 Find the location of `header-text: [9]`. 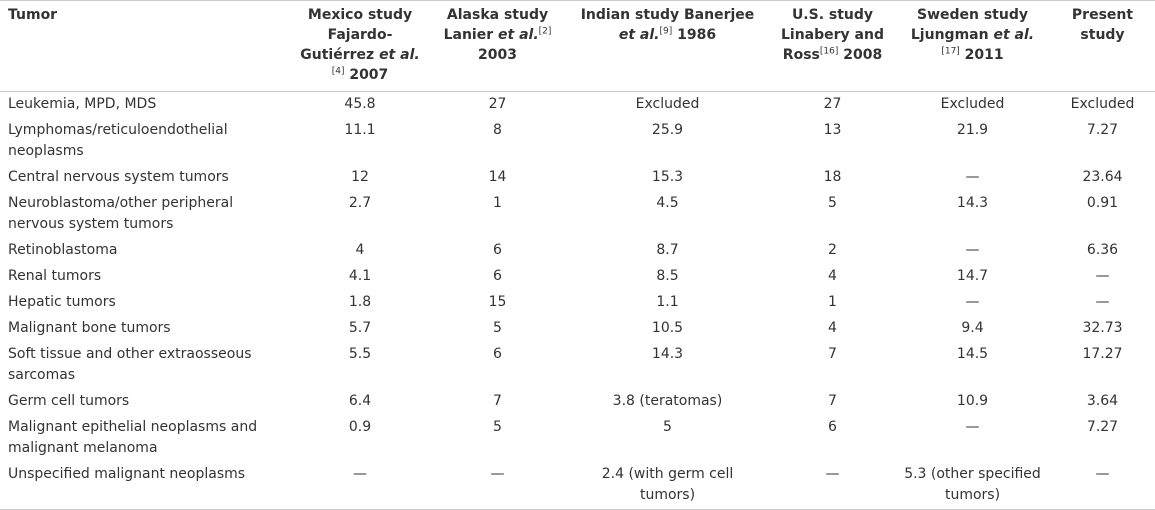

header-text: [9] is located at coordinates (666, 31).